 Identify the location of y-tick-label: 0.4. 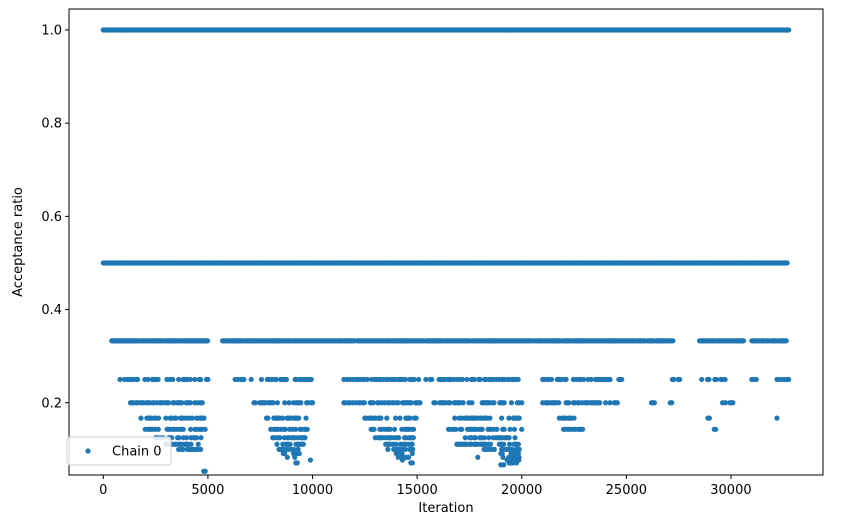
(51, 310).